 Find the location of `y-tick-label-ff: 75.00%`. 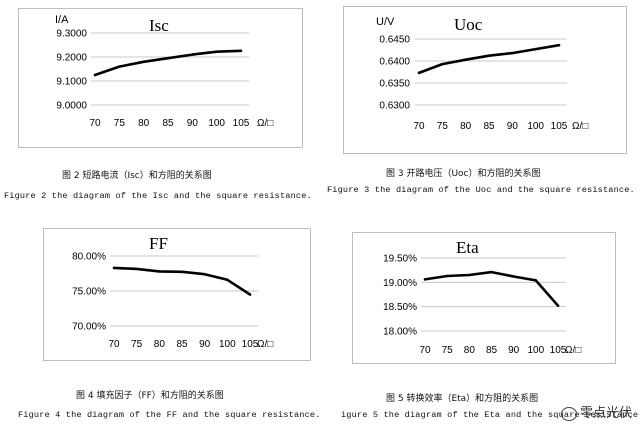

y-tick-label-ff: 75.00% is located at coordinates (89, 292).